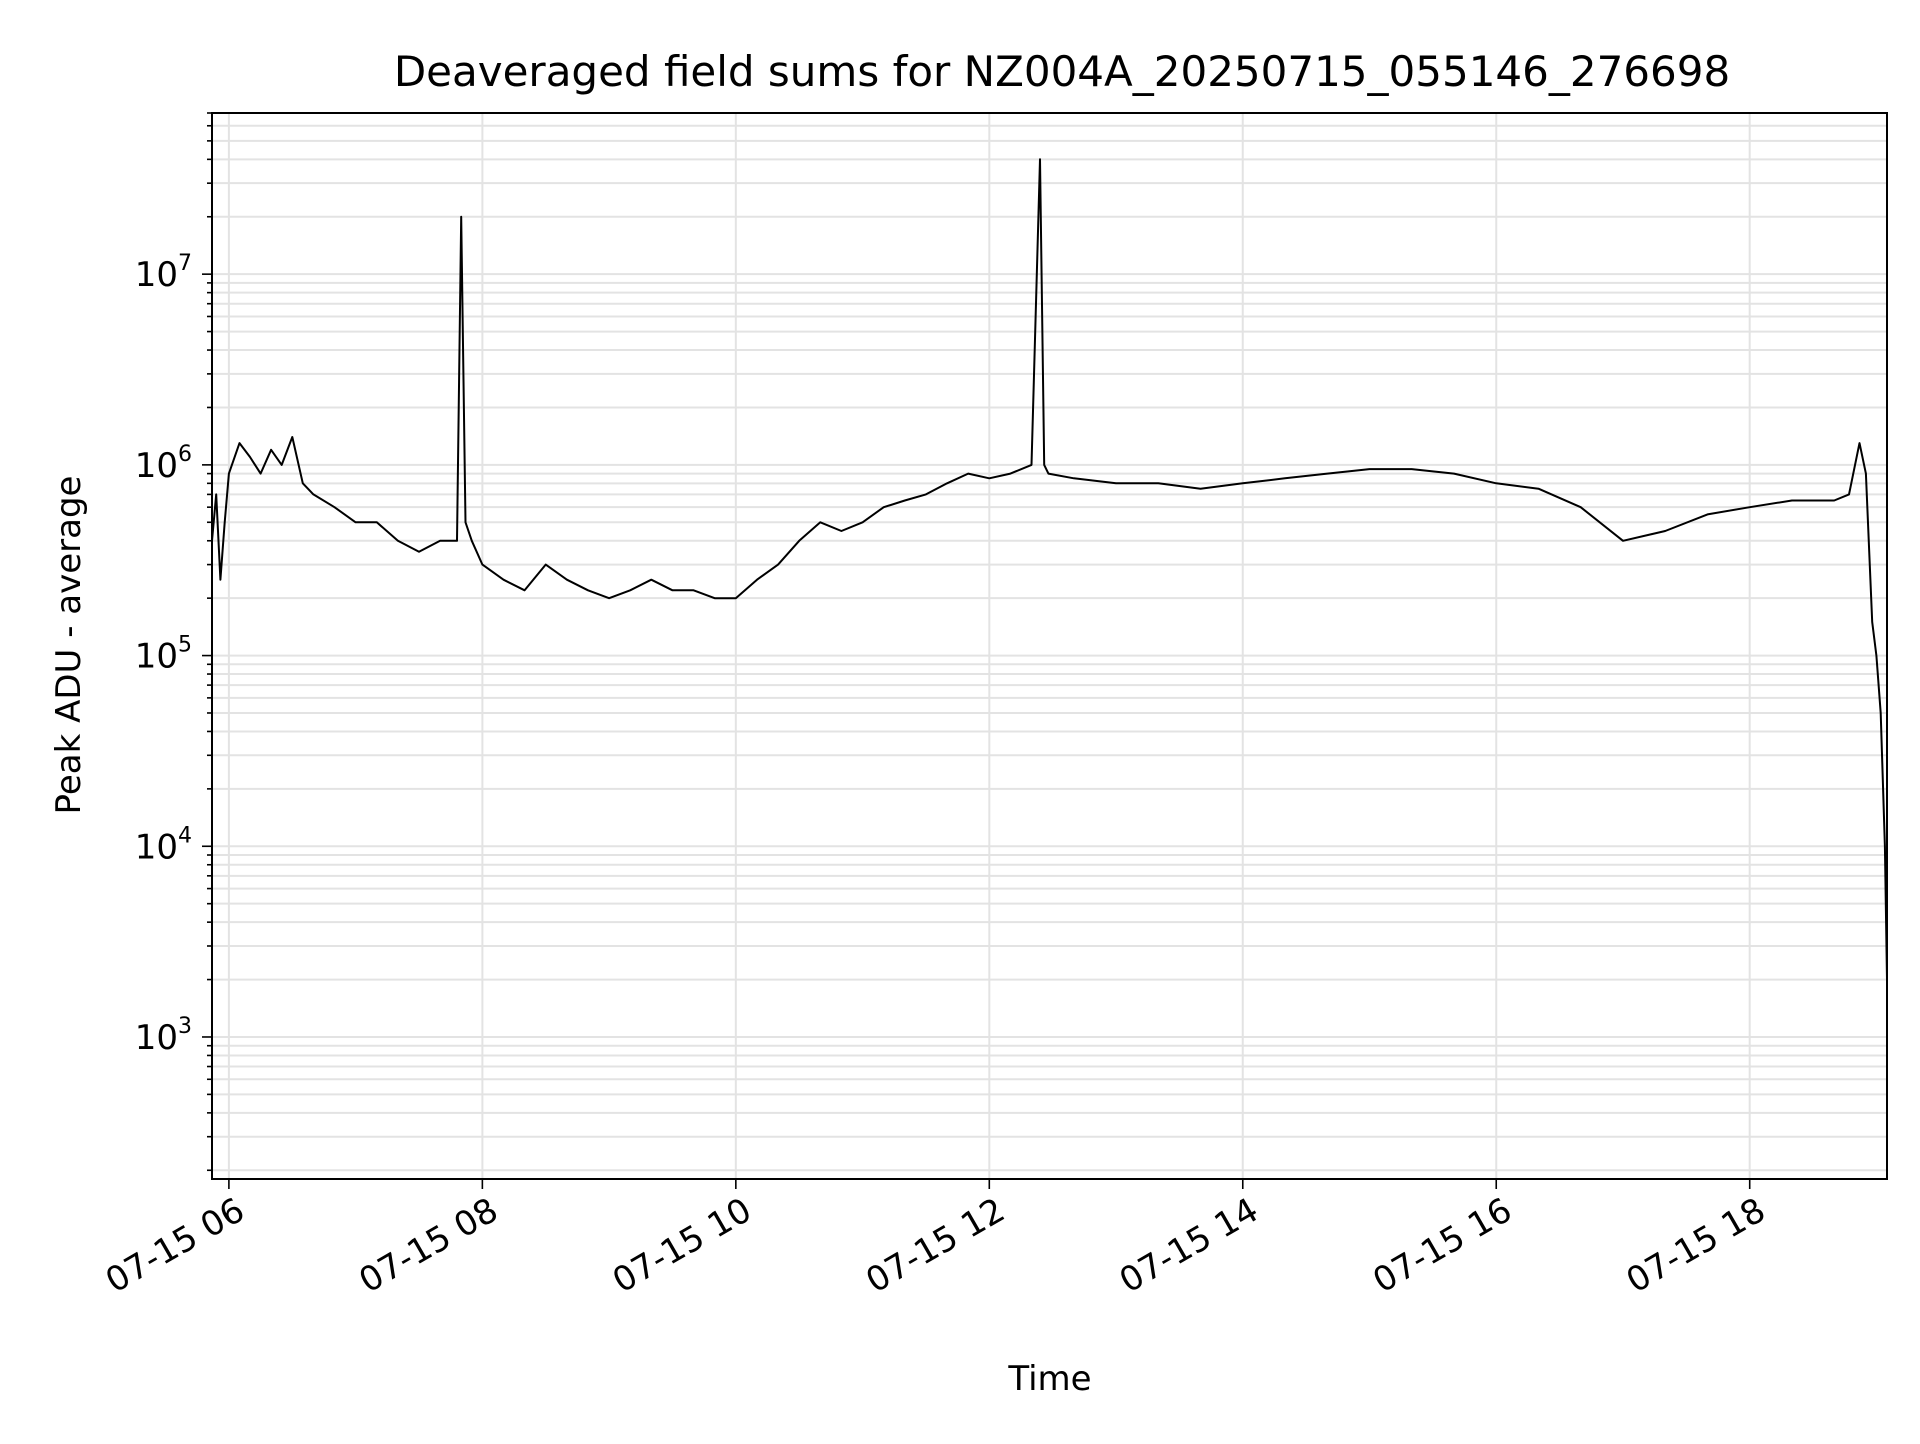  I want to click on y-tick-label: 10⁶, so click(163, 464).